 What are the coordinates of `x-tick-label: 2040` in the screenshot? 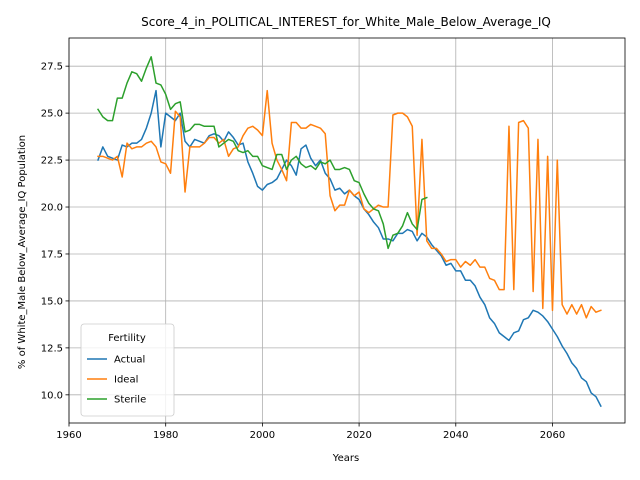 It's located at (455, 435).